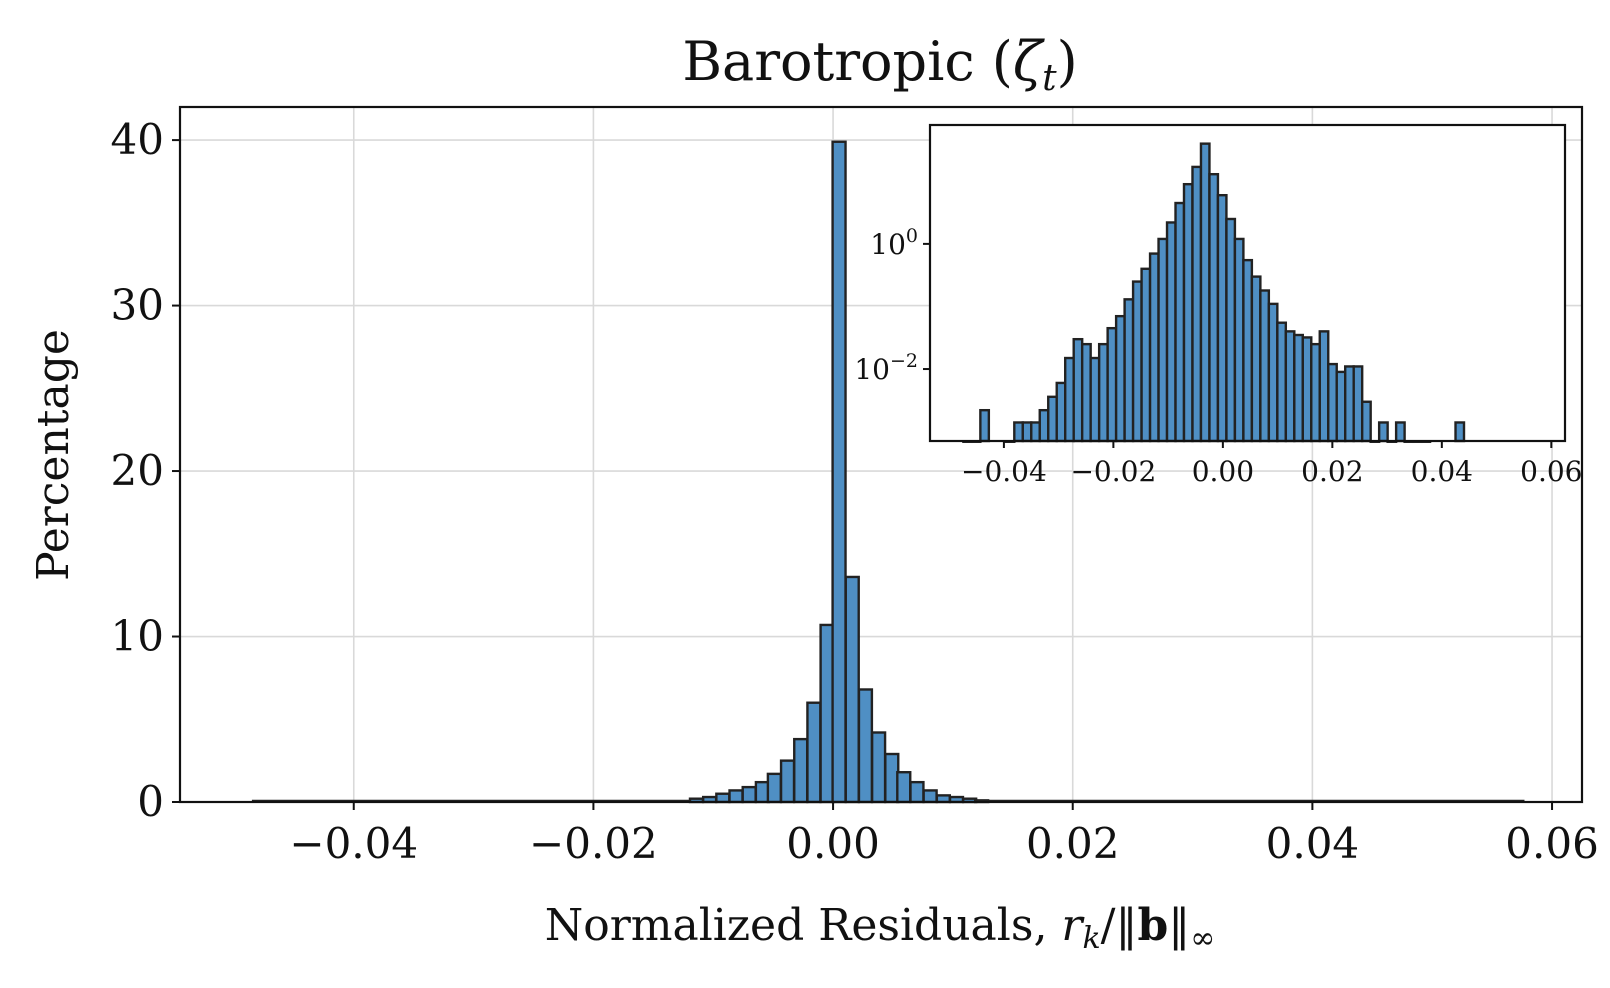 The width and height of the screenshot is (1610, 988). What do you see at coordinates (1073, 843) in the screenshot?
I see `x-tick-label: 0.02` at bounding box center [1073, 843].